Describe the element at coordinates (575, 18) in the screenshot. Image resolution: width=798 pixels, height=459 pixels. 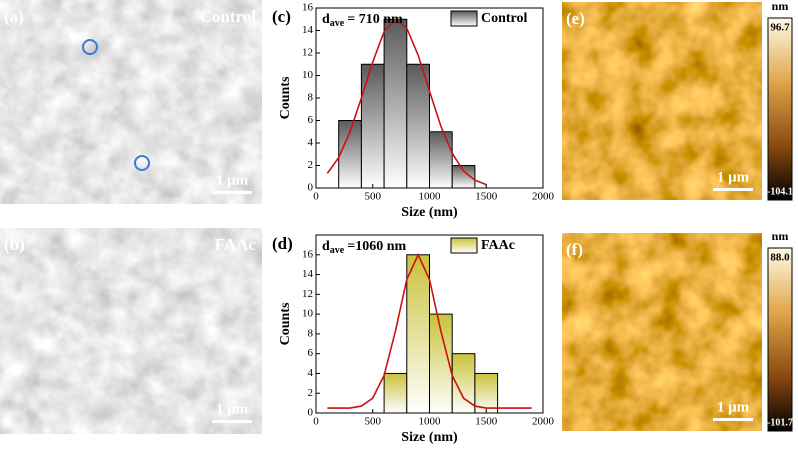
I see `panel-label: (e)` at that location.